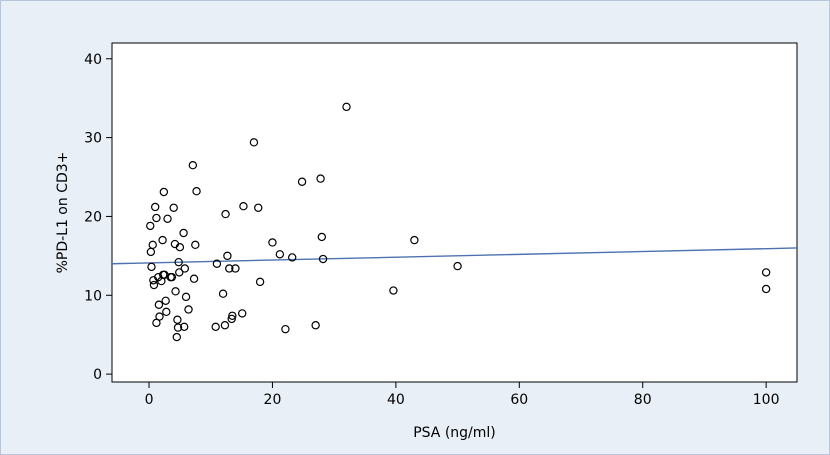 This screenshot has width=830, height=455. I want to click on x-axis-title: PSA (ng/ml), so click(454, 433).